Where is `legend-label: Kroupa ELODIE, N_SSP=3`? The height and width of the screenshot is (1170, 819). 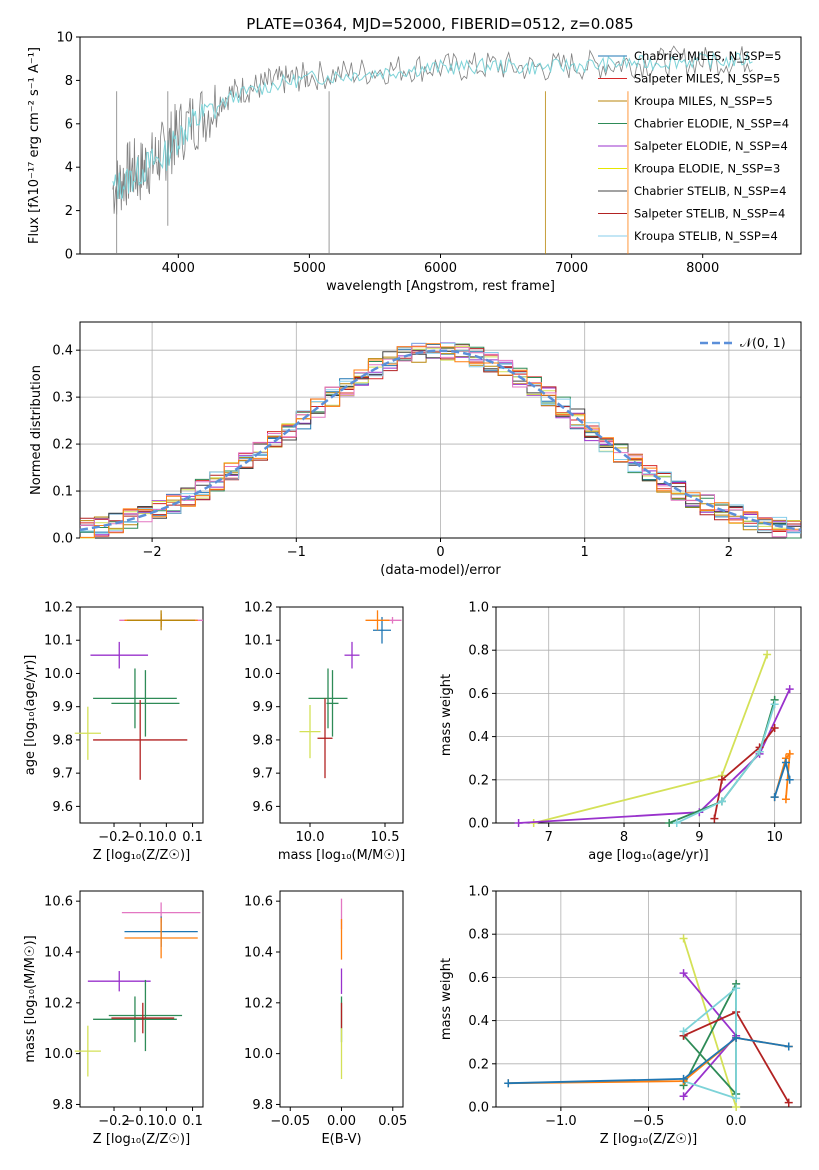 legend-label: Kroupa ELODIE, N_SSP=3 is located at coordinates (707, 169).